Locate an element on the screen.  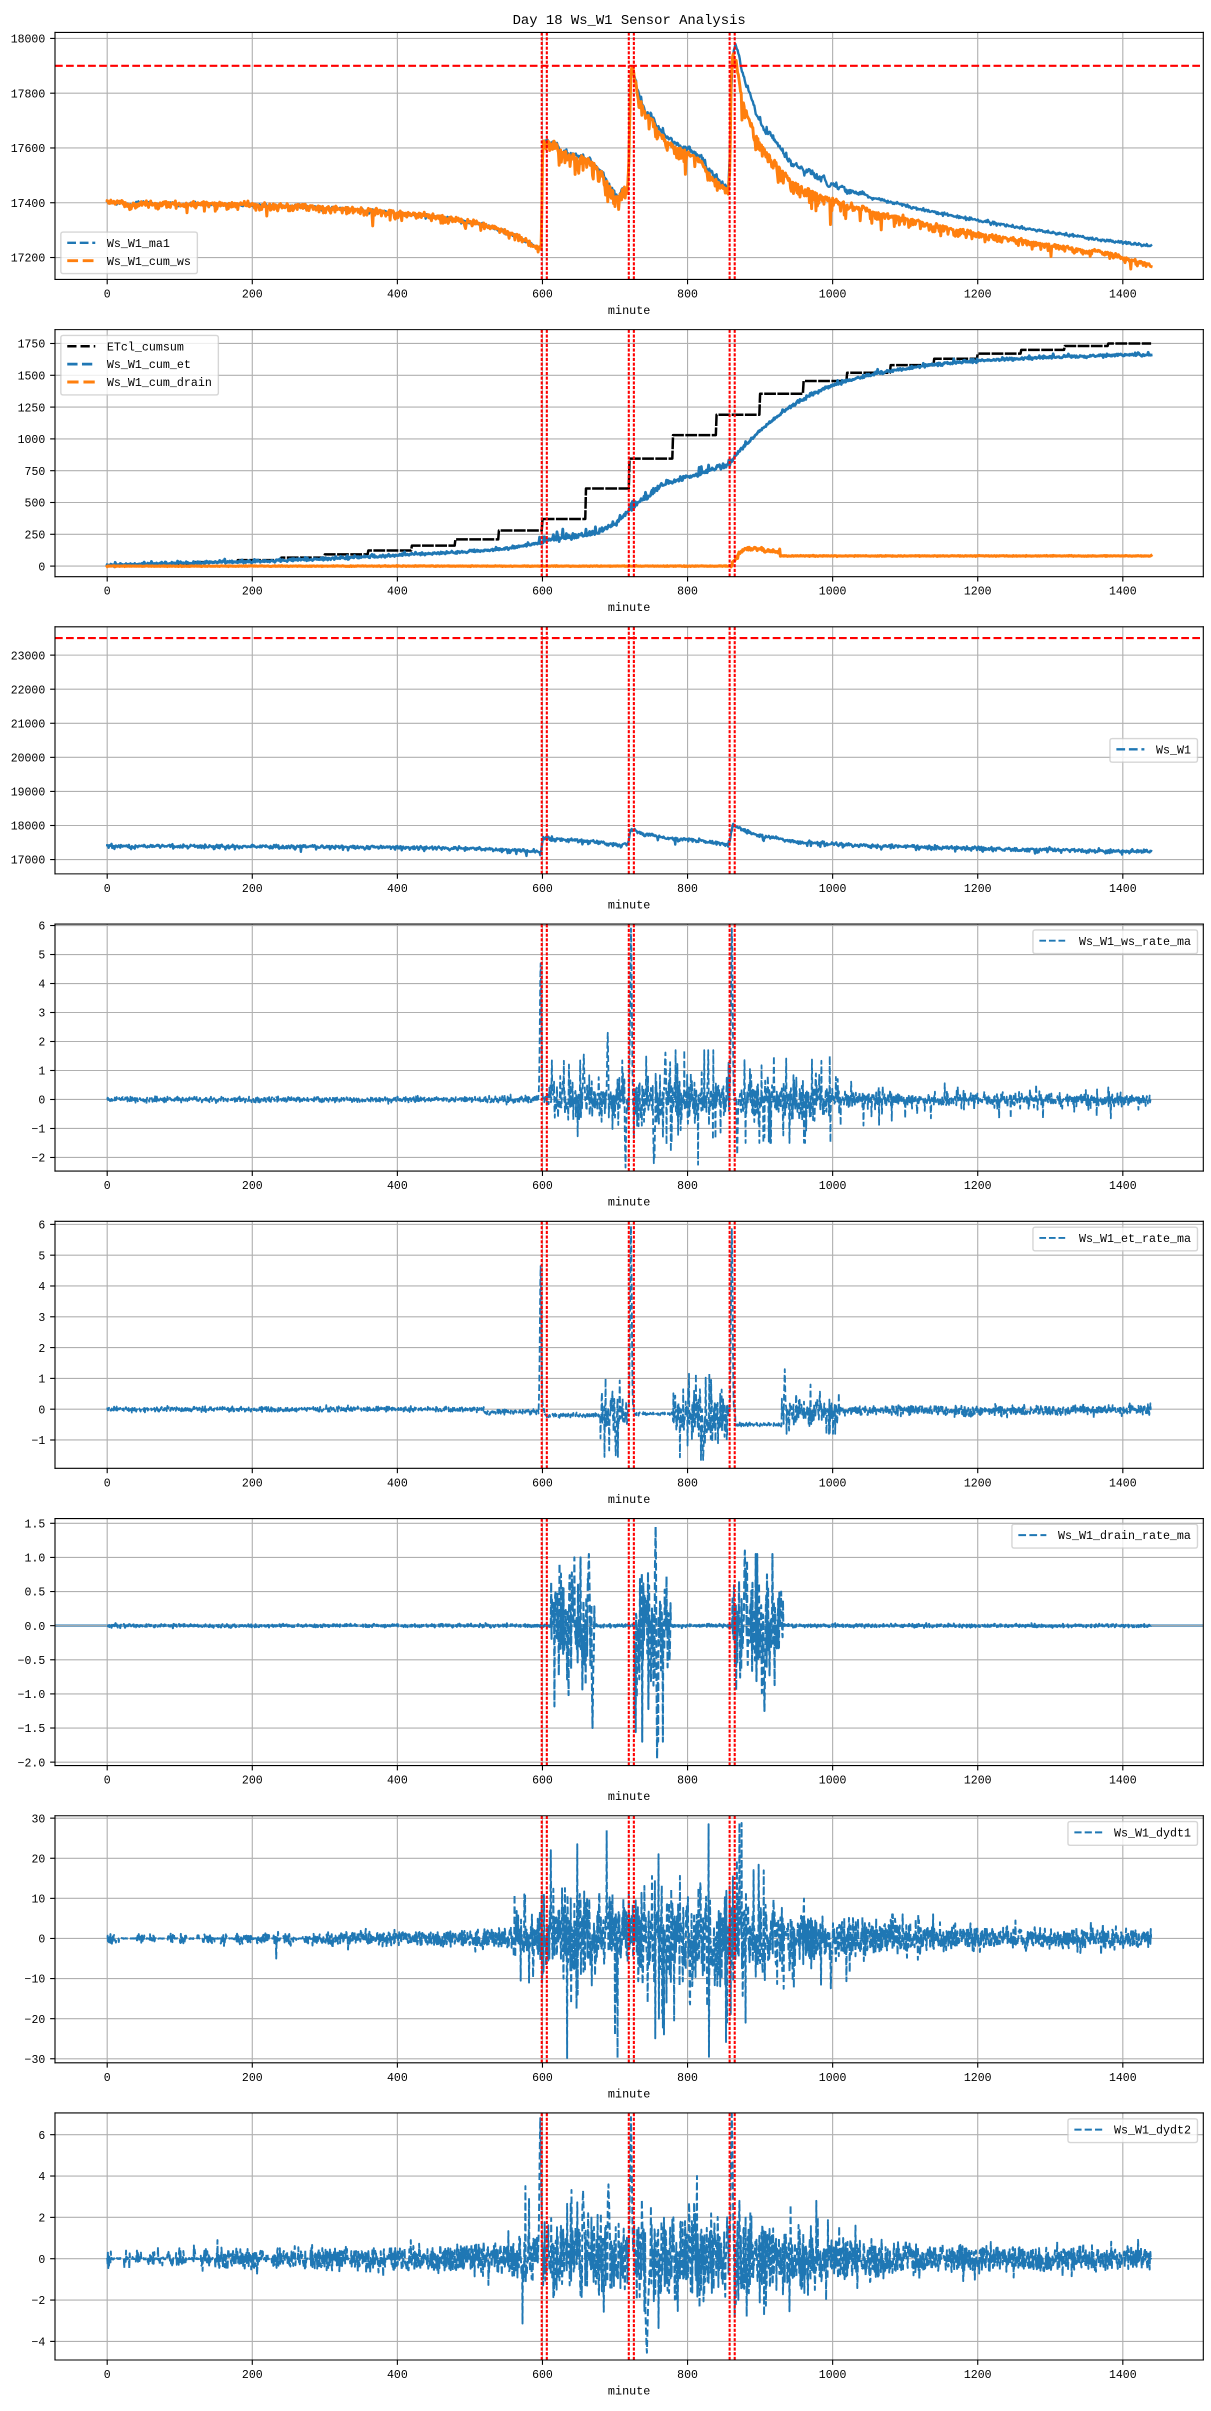
svg-text: 1500 is located at coordinates (32, 376).